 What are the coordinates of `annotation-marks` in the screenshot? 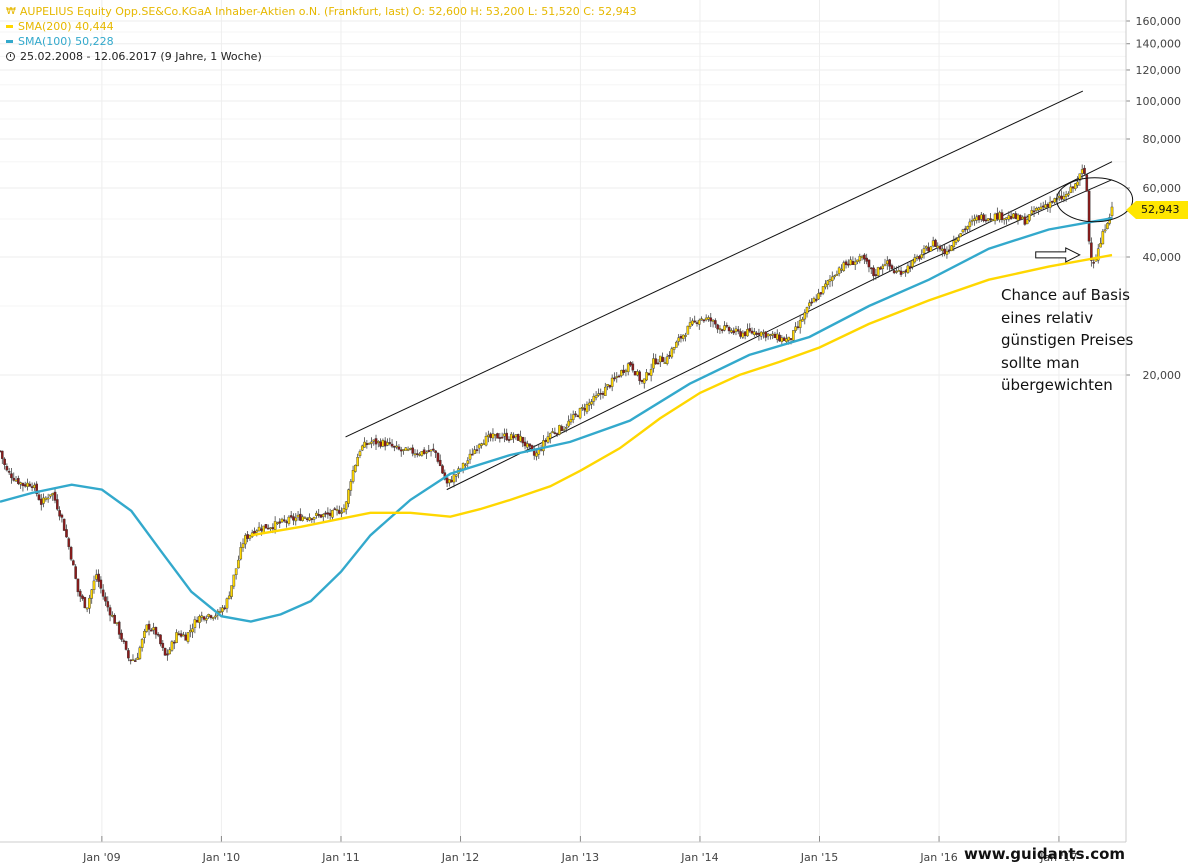 It's located at (1084, 220).